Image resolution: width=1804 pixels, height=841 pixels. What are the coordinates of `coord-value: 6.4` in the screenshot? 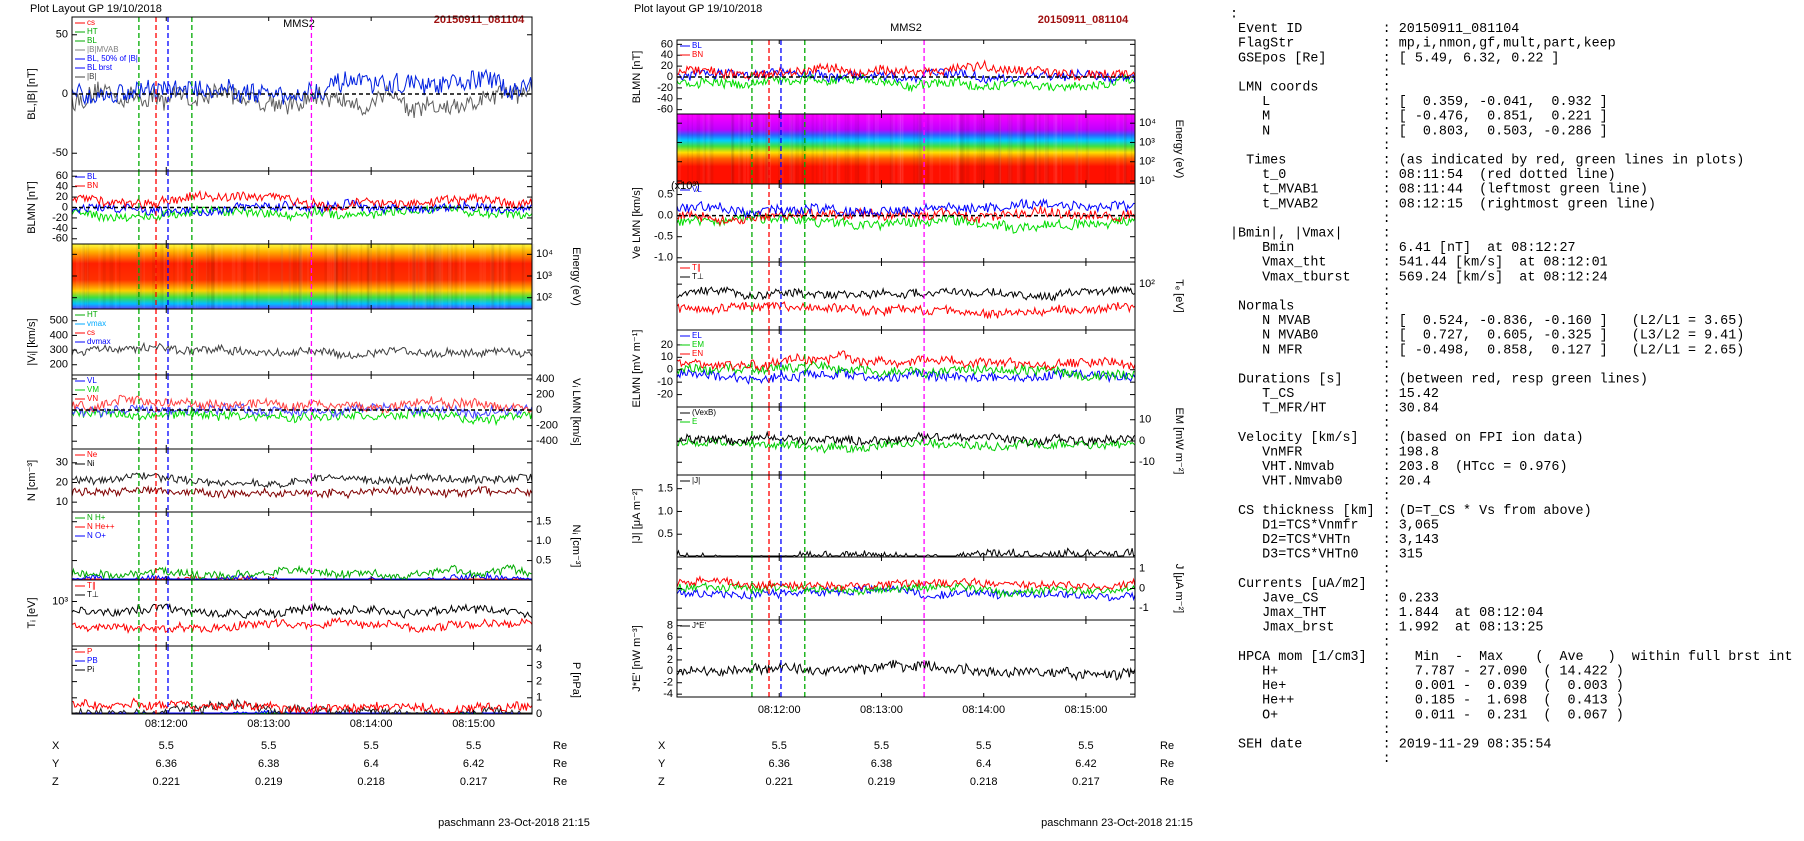 It's located at (983, 764).